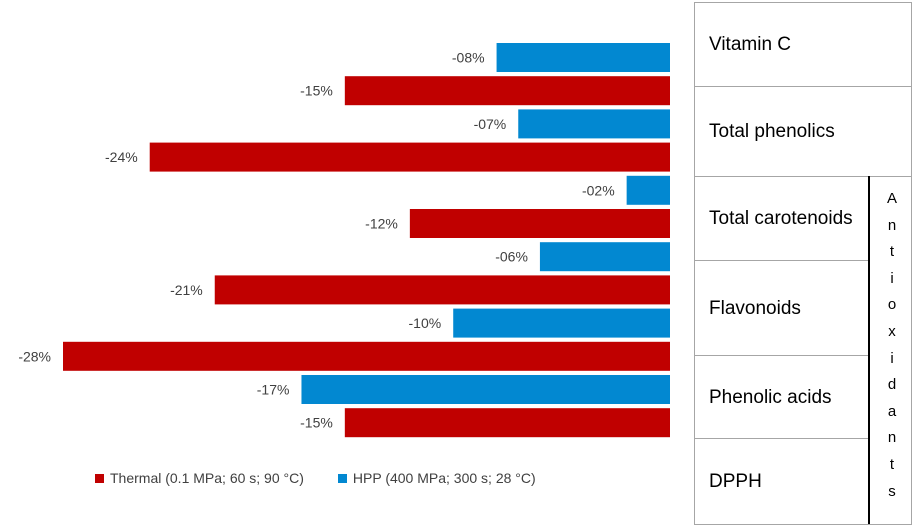 The width and height of the screenshot is (914, 529). Describe the element at coordinates (869, 350) in the screenshot. I see `group-divider` at that location.